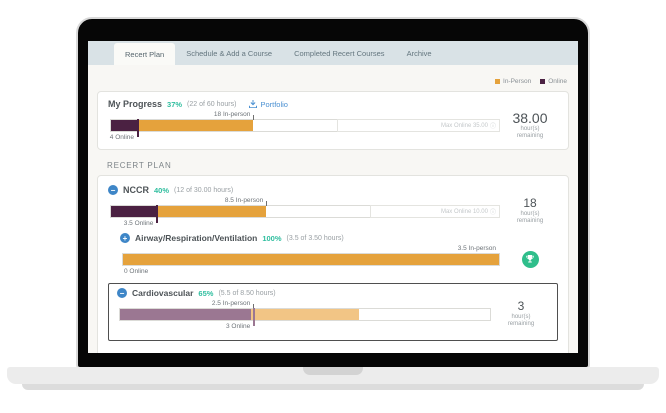 The height and width of the screenshot is (413, 666). I want to click on tab-schedule-add-course: Schedule & Add a Course, so click(229, 53).